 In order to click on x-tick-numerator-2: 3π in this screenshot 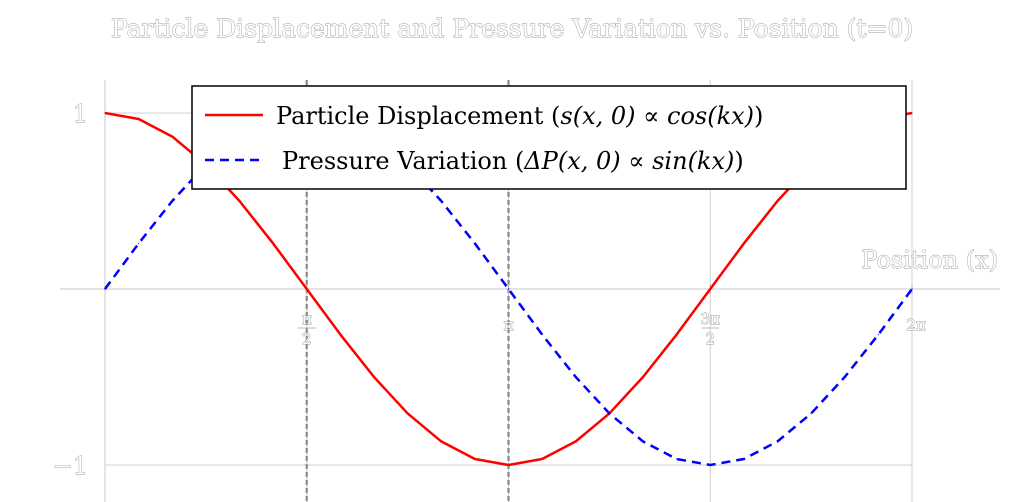, I will do `click(711, 319)`.